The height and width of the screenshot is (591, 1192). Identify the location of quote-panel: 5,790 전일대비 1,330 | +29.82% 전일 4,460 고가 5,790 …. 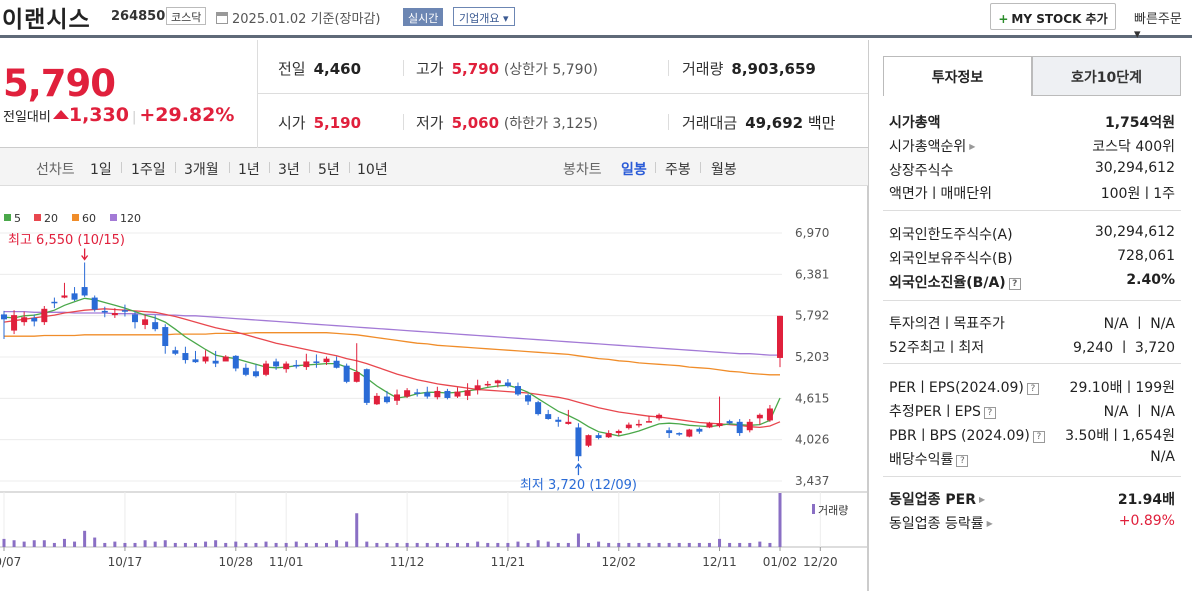
(434, 94).